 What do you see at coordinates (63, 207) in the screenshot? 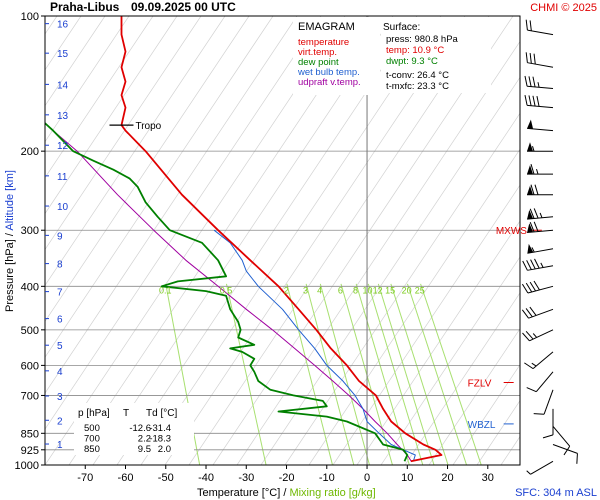
I see `altitude-tick-label: 10` at bounding box center [63, 207].